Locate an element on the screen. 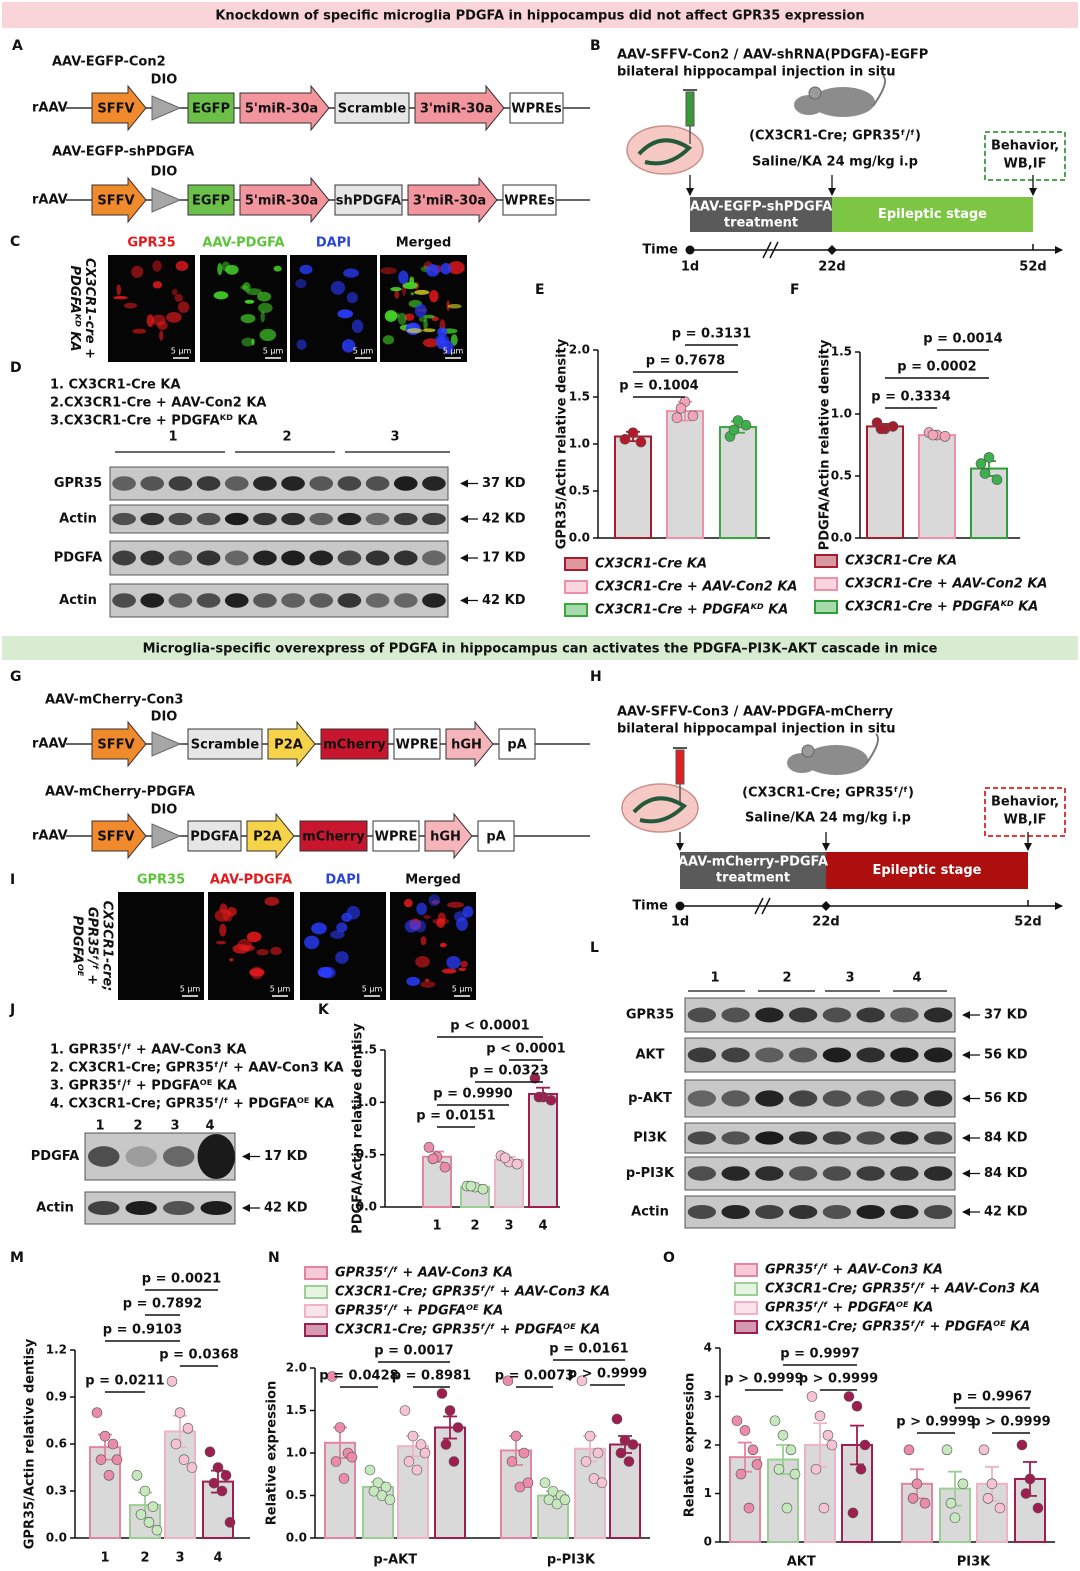 This screenshot has height=1571, width=1080. x-tick-label: 3 is located at coordinates (508, 1226).